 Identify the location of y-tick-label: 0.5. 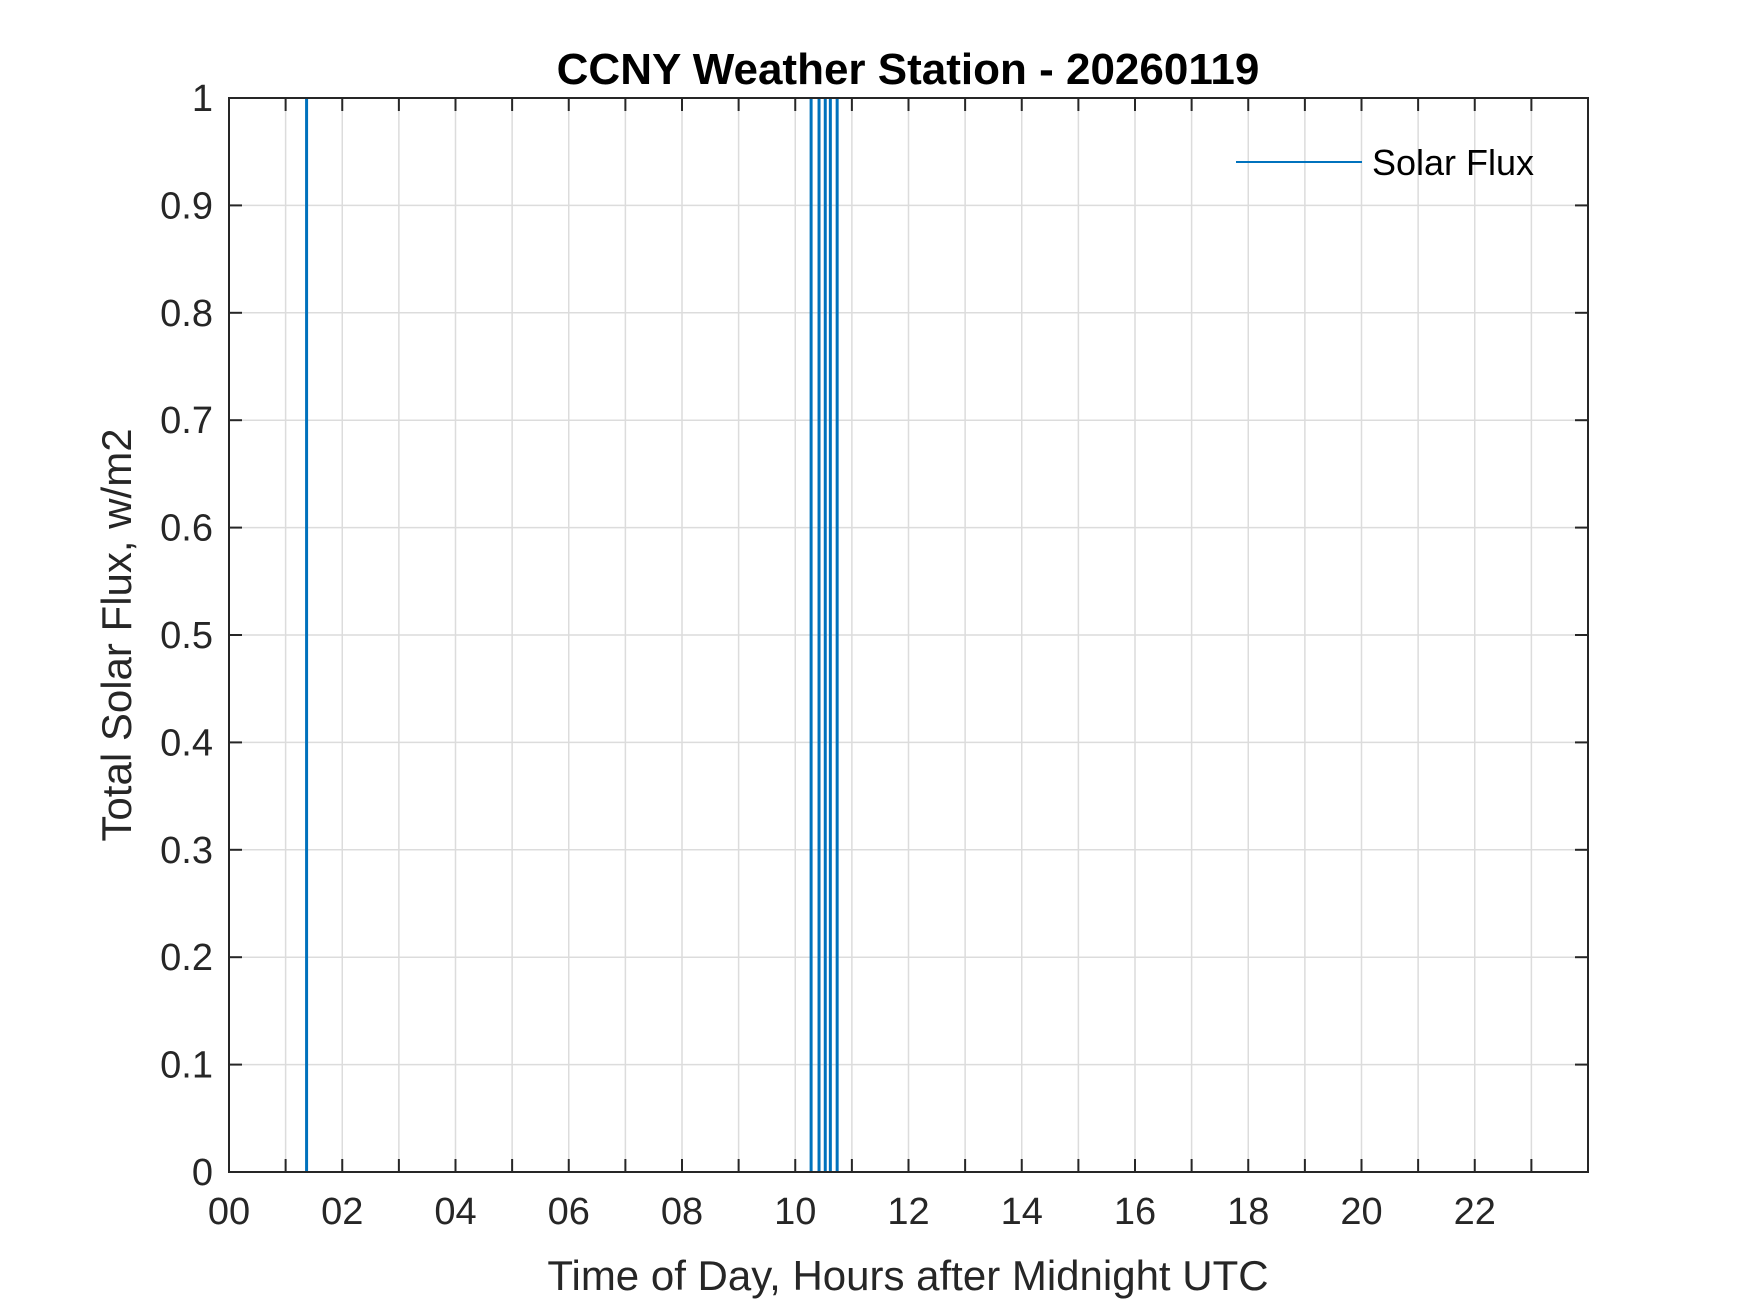
(186, 636).